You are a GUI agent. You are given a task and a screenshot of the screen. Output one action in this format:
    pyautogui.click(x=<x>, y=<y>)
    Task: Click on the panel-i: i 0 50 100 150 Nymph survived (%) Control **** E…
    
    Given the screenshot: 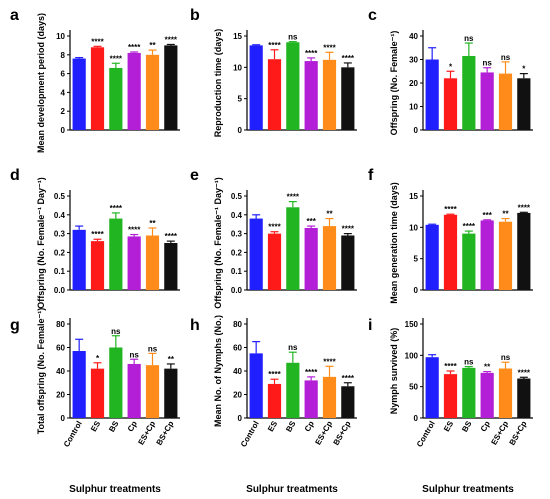 What is the action you would take?
    pyautogui.click(x=450, y=406)
    